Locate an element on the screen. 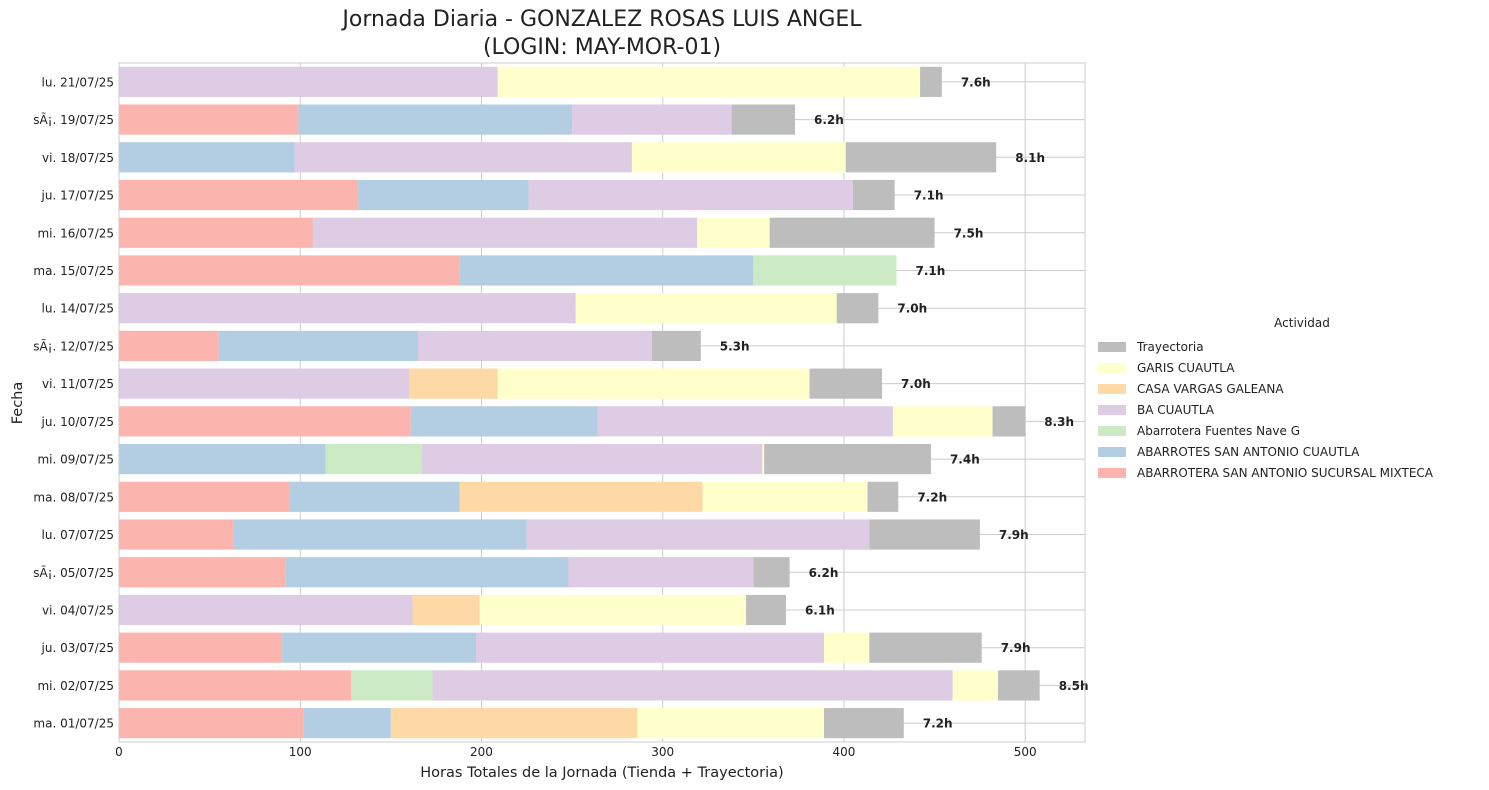 This screenshot has height=790, width=1489. legend-item: ABARROTES SAN ANTONIO CUAUTLA is located at coordinates (1287, 451).